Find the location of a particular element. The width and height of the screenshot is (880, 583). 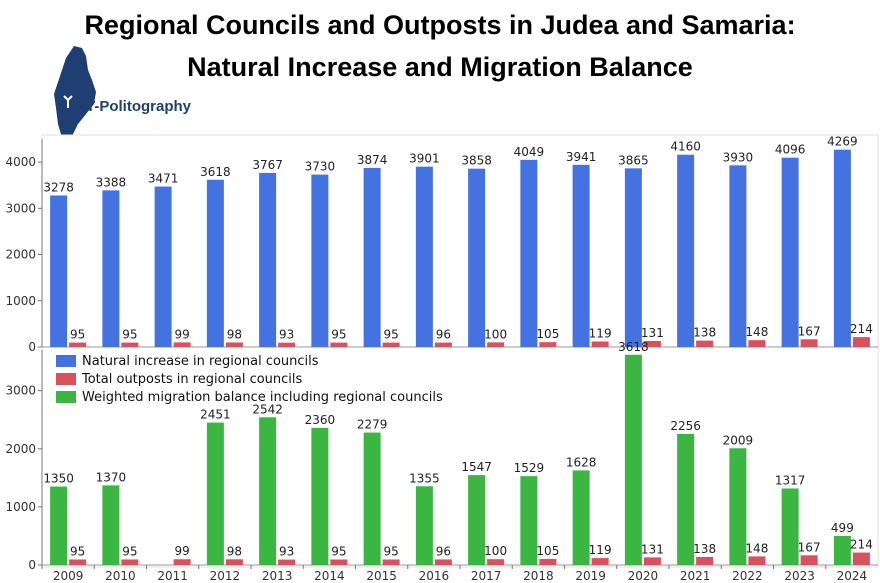

bar-natural-2021 is located at coordinates (686, 250).